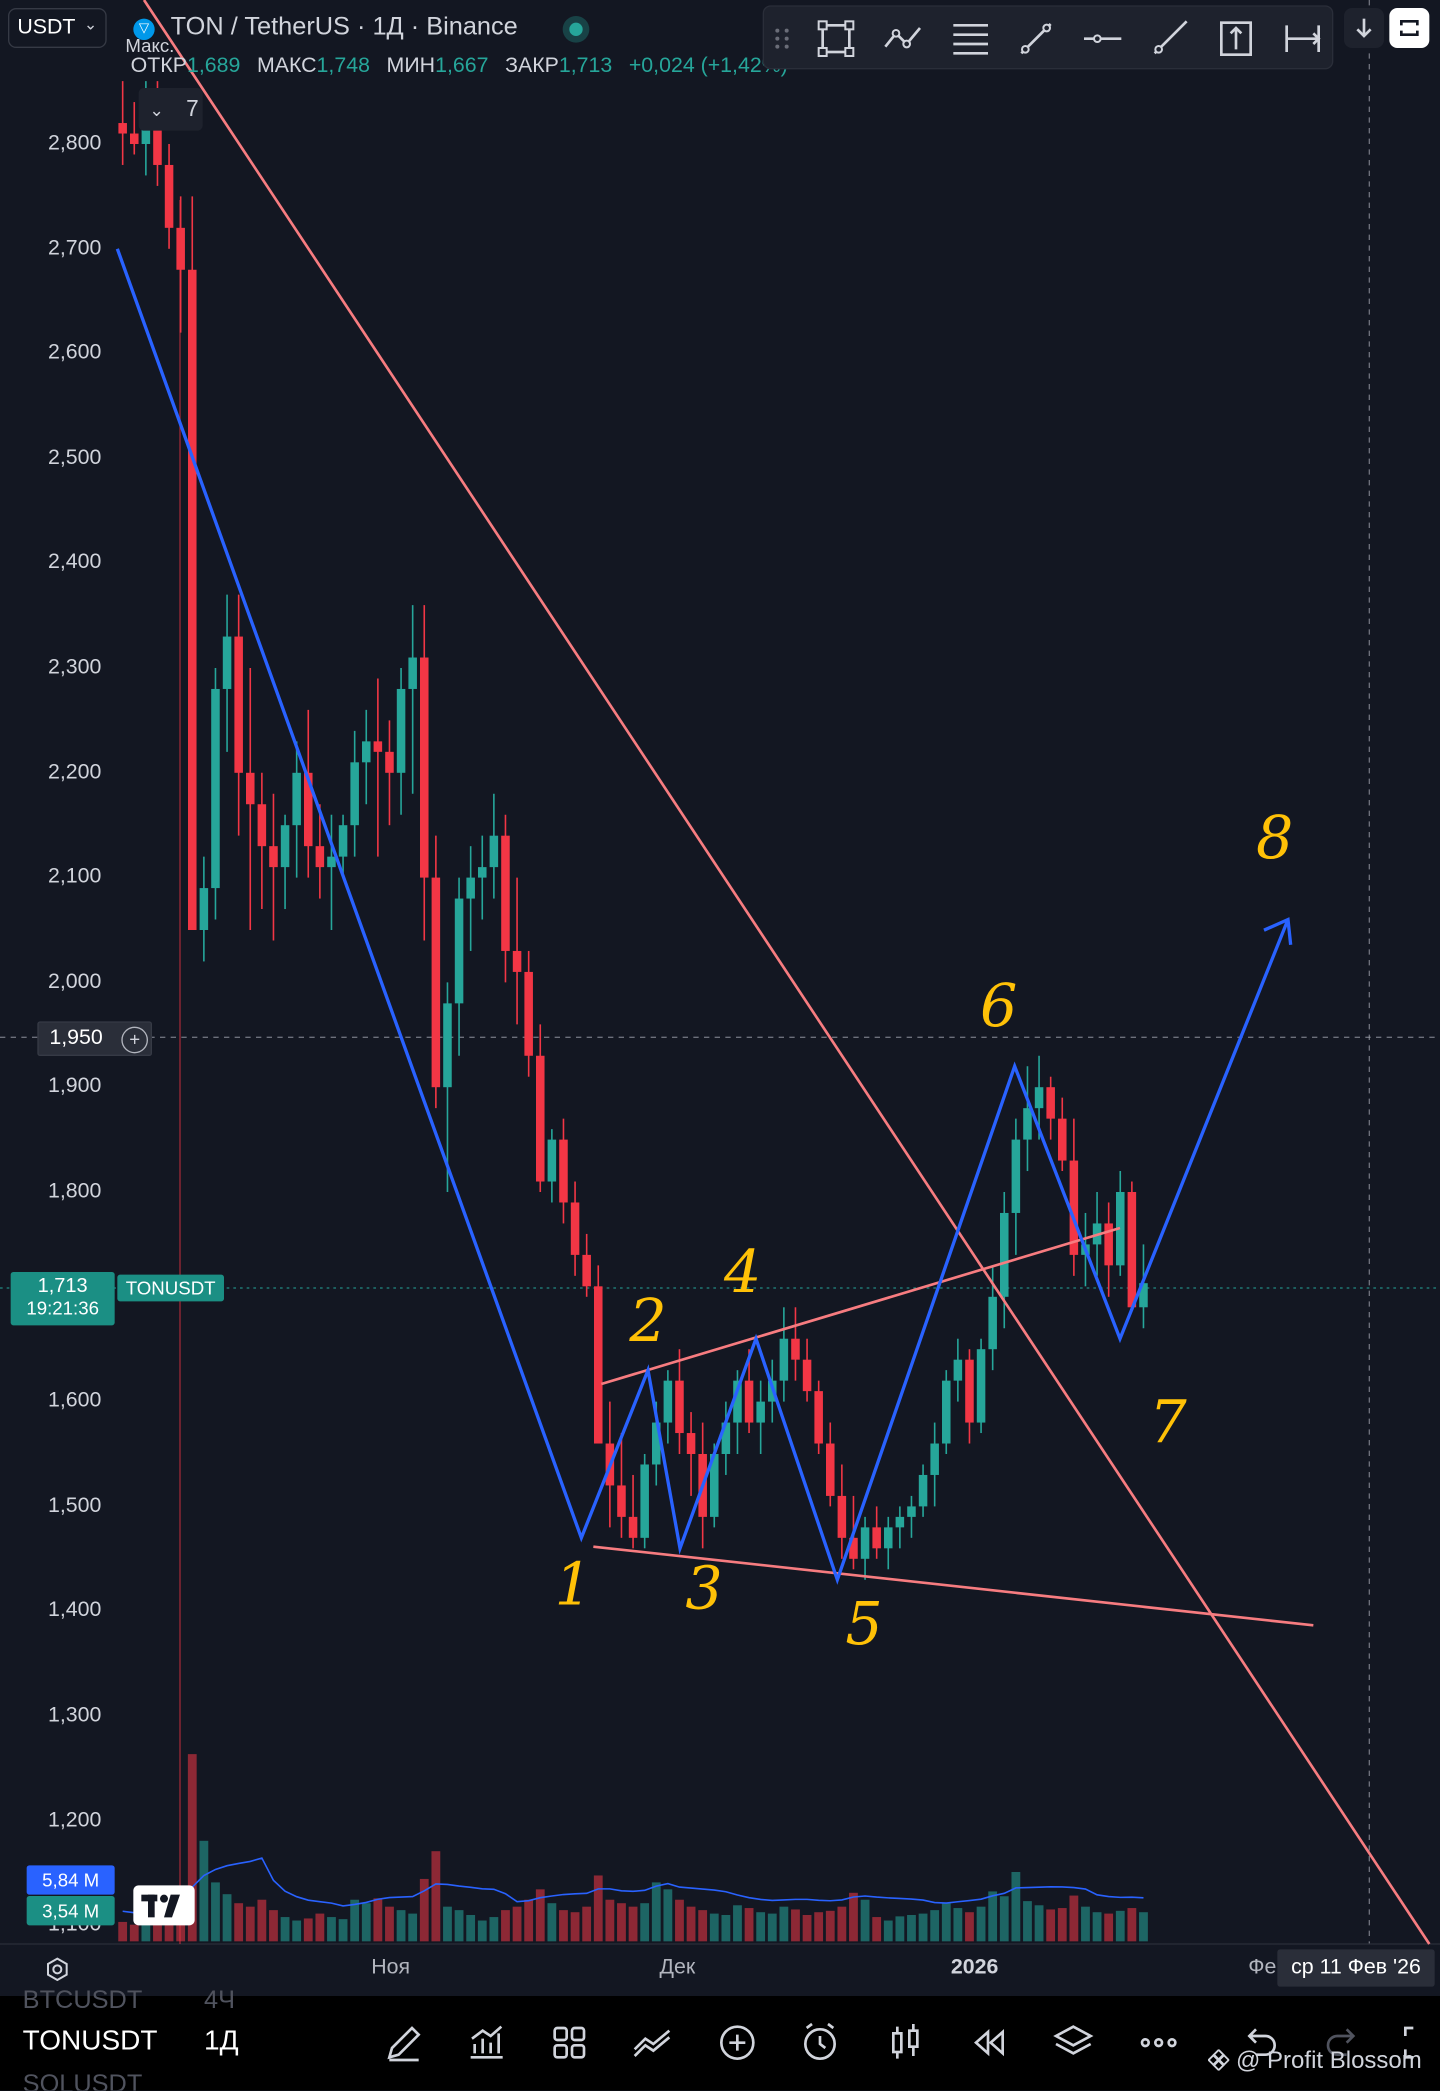 The height and width of the screenshot is (2091, 1440). Describe the element at coordinates (403, 2042) in the screenshot. I see `pencil-icon` at that location.